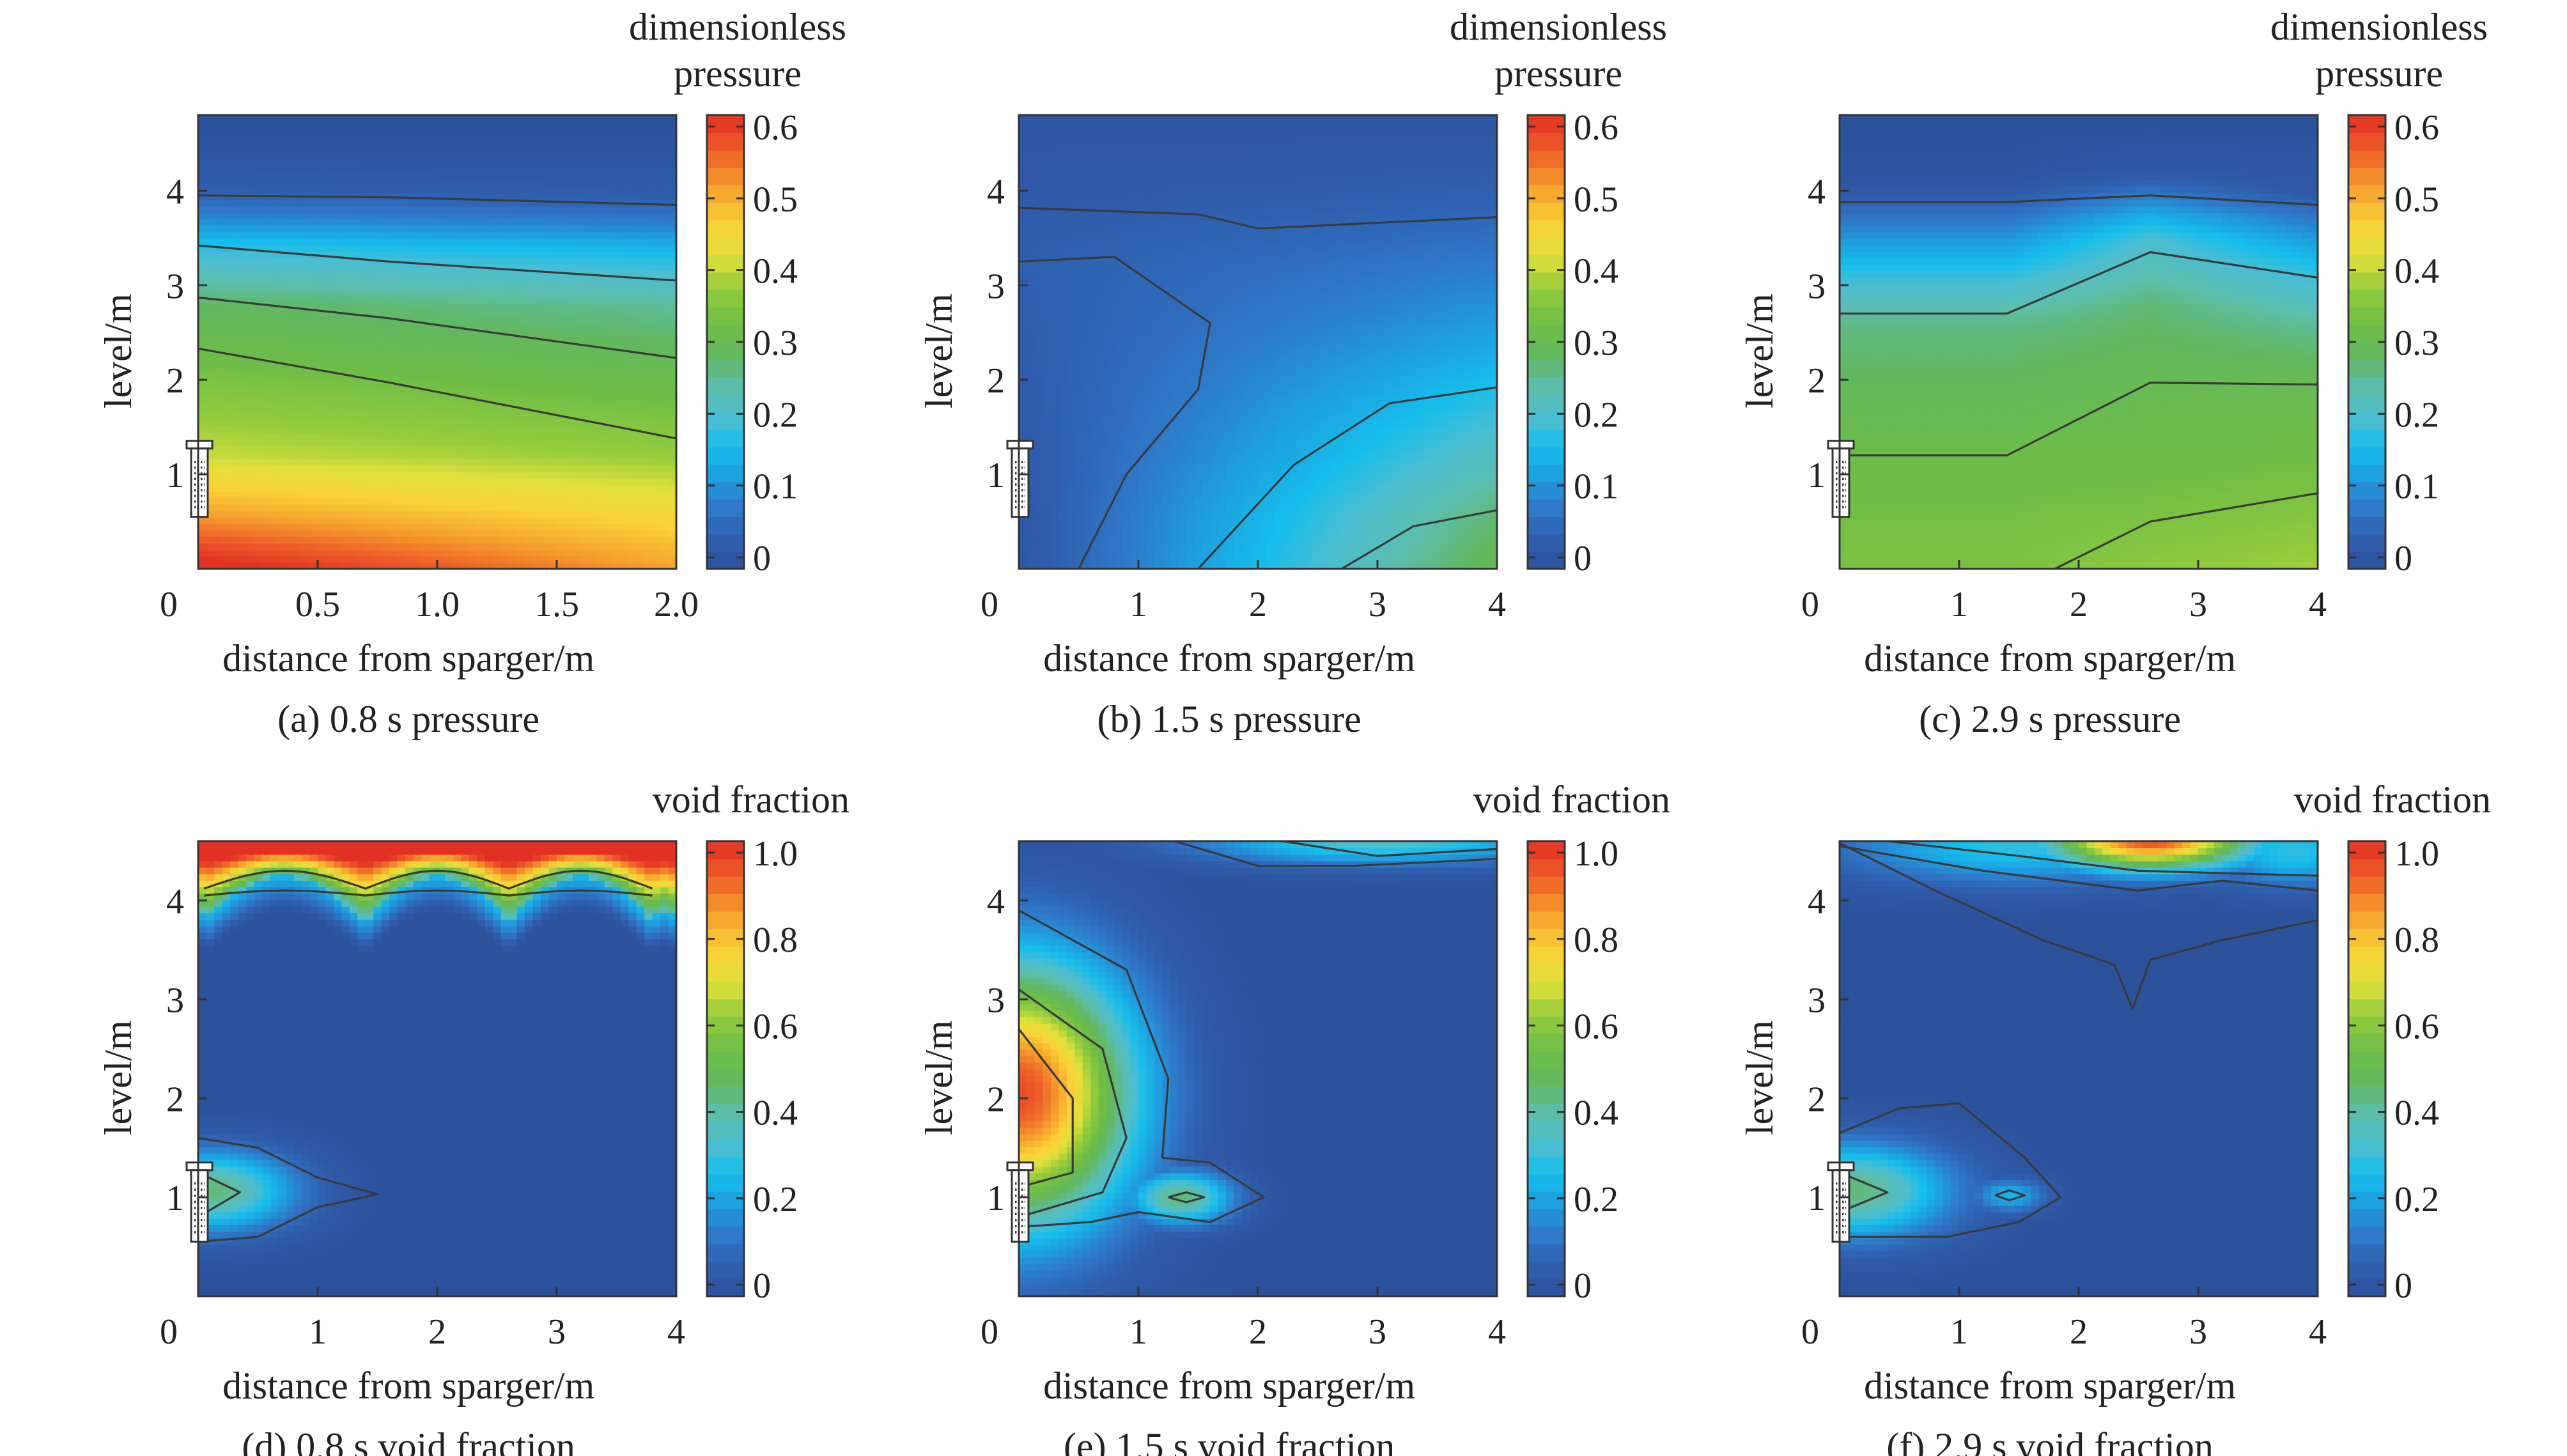 The width and height of the screenshot is (2567, 1456). Describe the element at coordinates (556, 604) in the screenshot. I see `x-tick-label: 1.5` at that location.